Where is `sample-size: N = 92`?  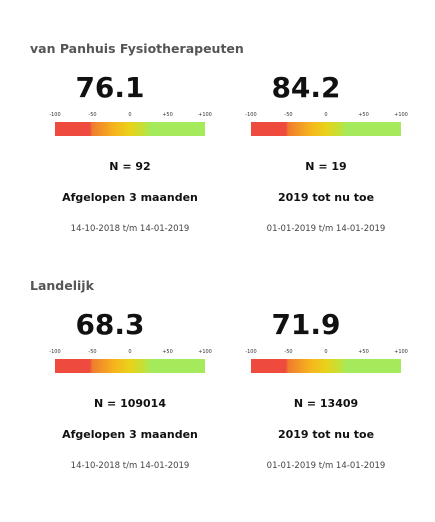 sample-size: N = 92 is located at coordinates (130, 166).